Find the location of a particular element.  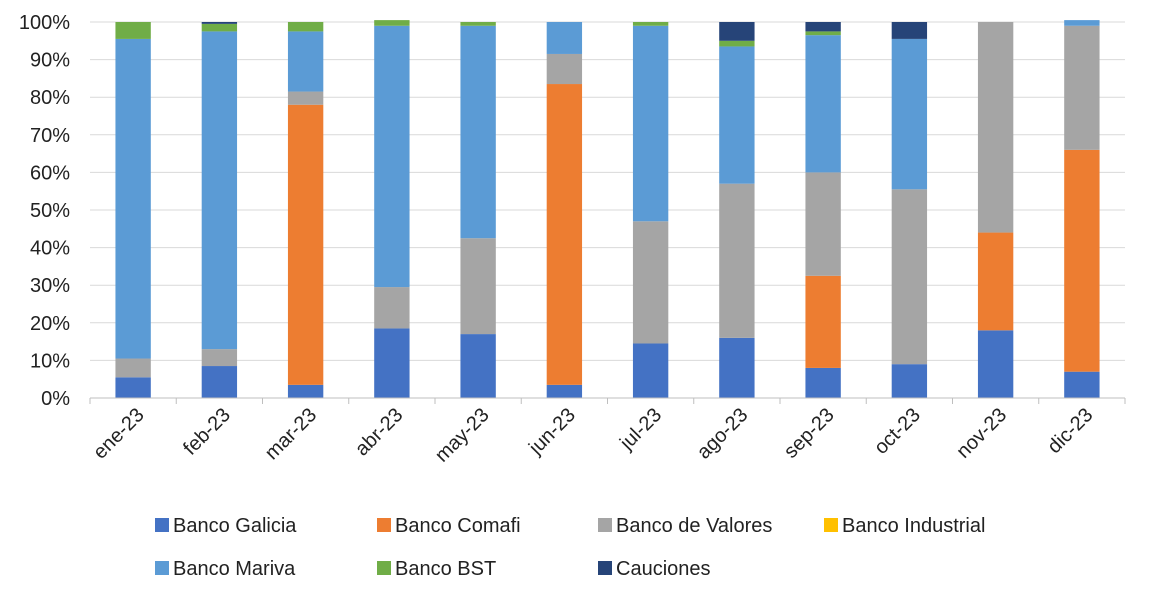

y-tick-label: 0% is located at coordinates (55, 399).